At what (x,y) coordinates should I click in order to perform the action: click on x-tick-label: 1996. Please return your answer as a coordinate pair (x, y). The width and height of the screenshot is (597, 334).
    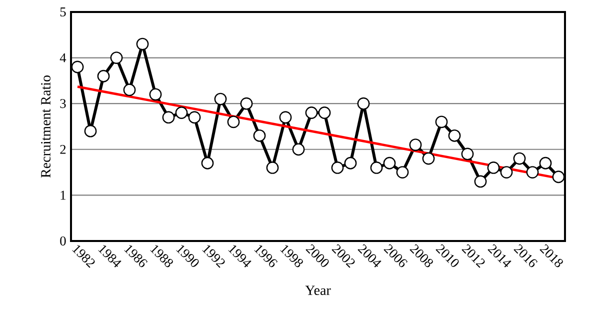
    Looking at the image, I should click on (266, 256).